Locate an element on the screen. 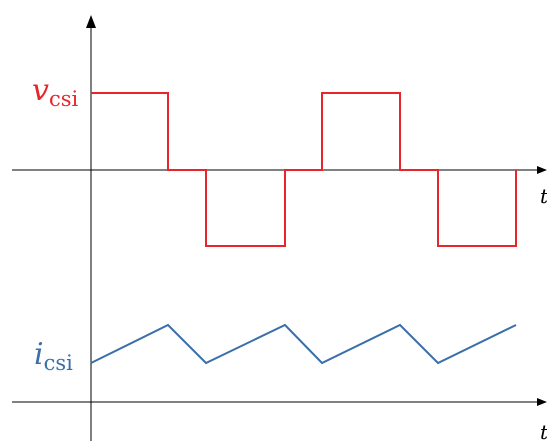 The width and height of the screenshot is (547, 441). current-label-subscript: csi is located at coordinates (59, 363).